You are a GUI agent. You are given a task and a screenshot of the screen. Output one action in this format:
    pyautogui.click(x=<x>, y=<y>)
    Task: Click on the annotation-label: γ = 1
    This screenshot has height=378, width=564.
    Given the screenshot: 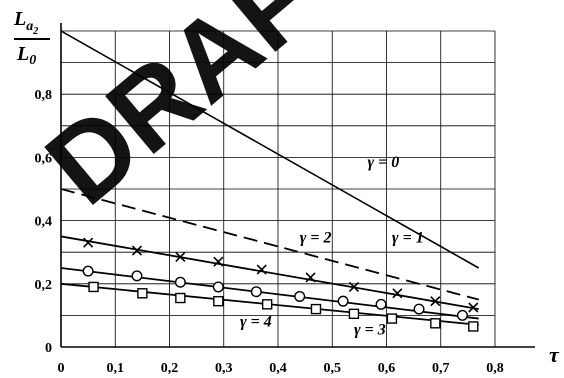 What is the action you would take?
    pyautogui.click(x=408, y=238)
    